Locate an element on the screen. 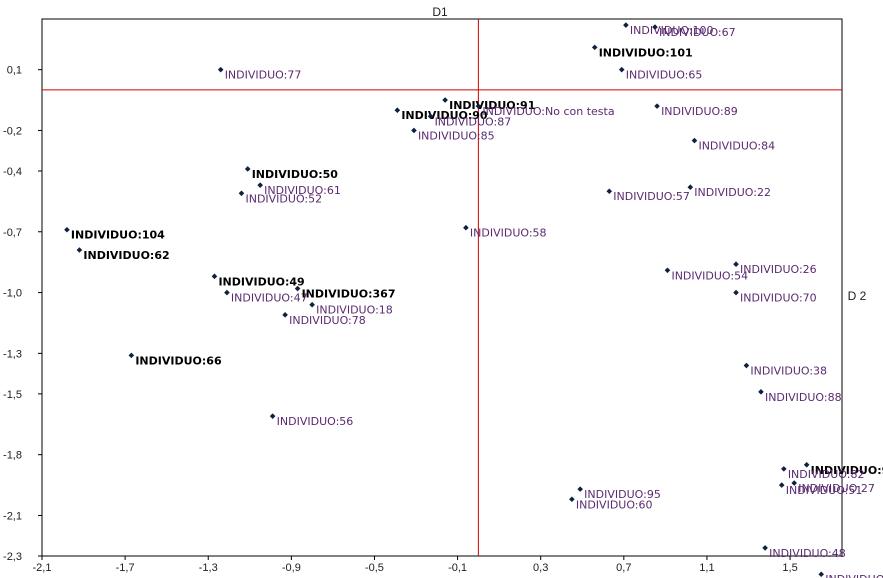 The height and width of the screenshot is (578, 883). data-point-label: INDIVIDUO:56 is located at coordinates (315, 421).